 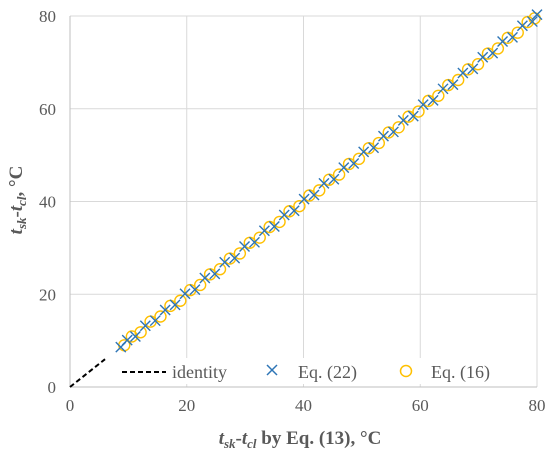 I want to click on legend-eq22-label: Eq. (22), so click(x=327, y=372).